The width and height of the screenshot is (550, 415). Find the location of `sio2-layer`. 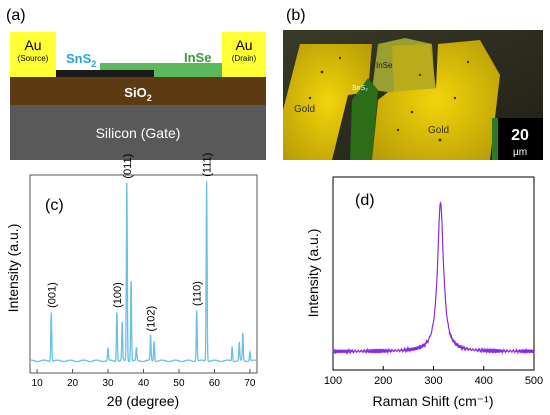

sio2-layer is located at coordinates (138, 91).